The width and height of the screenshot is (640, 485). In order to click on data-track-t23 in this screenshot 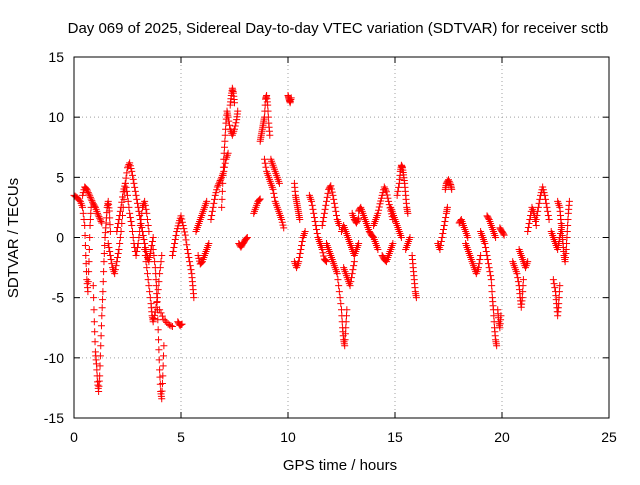, I will do `click(299, 249)`.